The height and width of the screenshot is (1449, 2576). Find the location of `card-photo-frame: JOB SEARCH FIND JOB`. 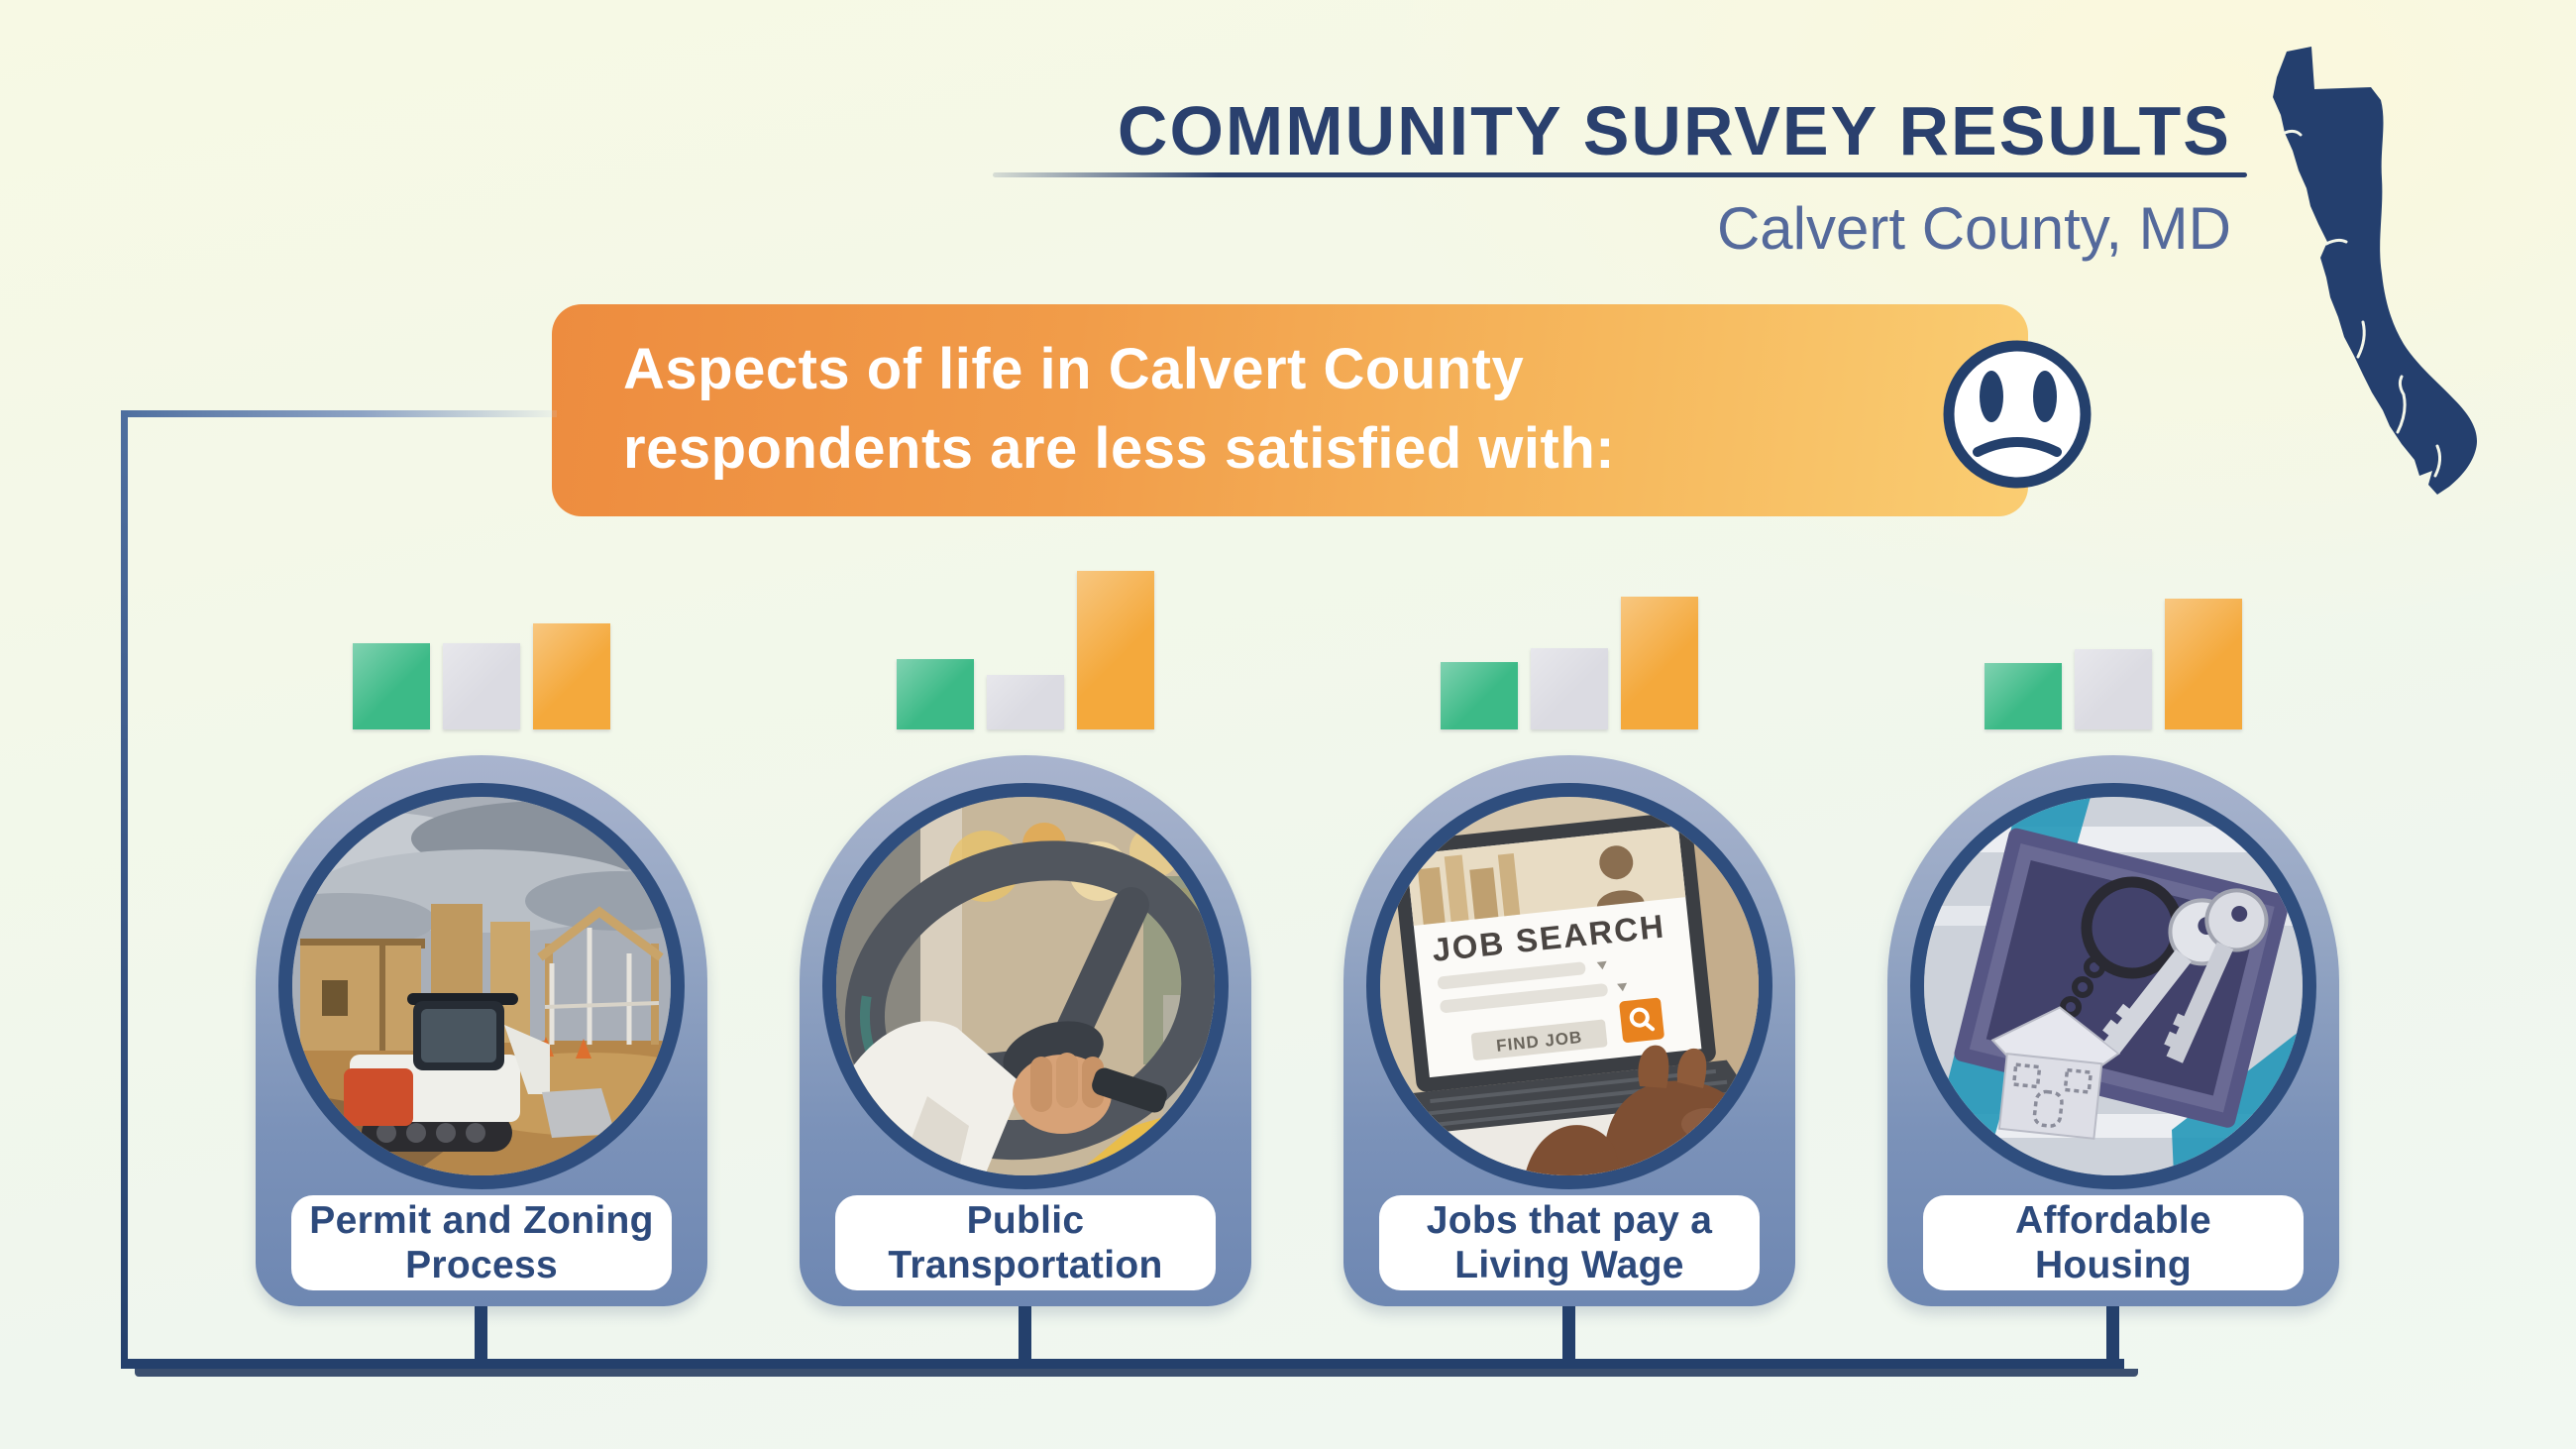

card-photo-frame: JOB SEARCH FIND JOB is located at coordinates (1569, 986).